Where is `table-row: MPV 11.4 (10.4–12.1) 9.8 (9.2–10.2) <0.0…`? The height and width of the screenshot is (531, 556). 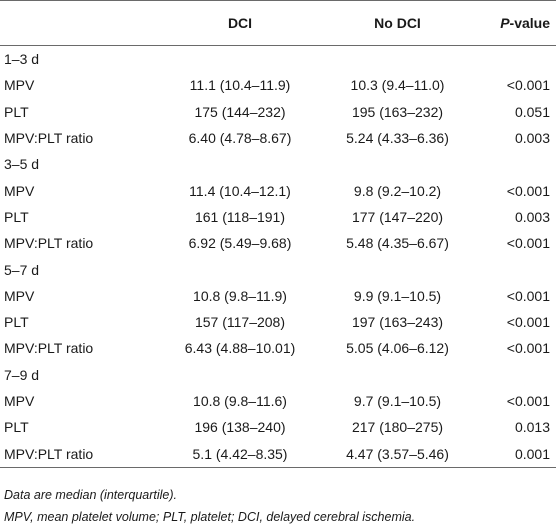
table-row: MPV 11.4 (10.4–12.1) 9.8 (9.2–10.2) <0.0… is located at coordinates (278, 190).